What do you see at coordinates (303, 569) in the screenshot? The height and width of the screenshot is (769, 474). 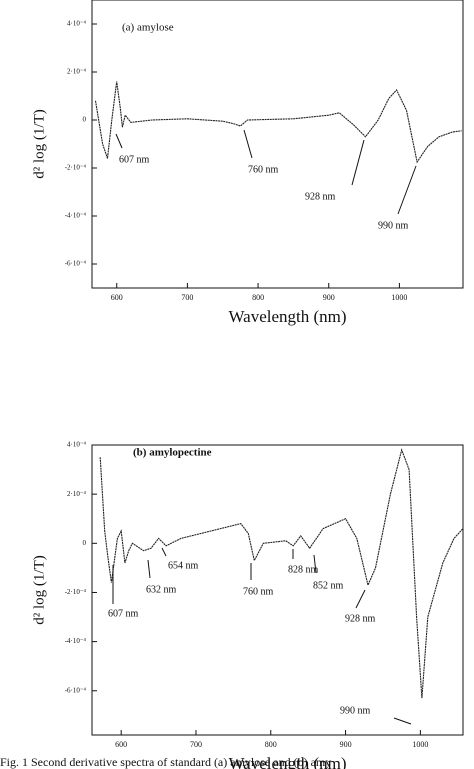 I see `annotation: 828 nm` at bounding box center [303, 569].